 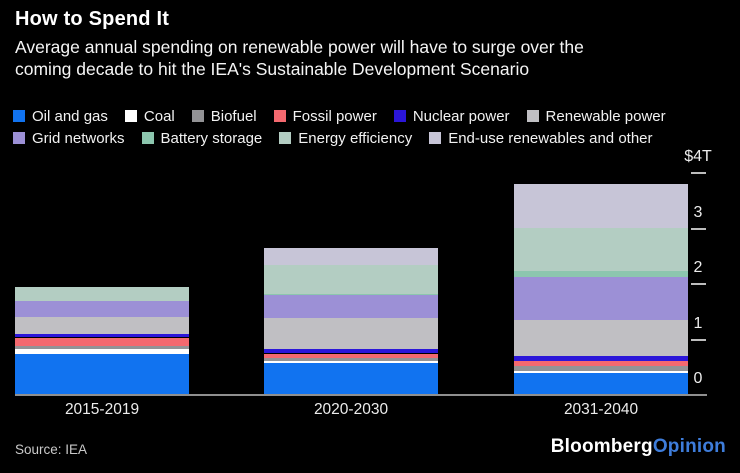 What do you see at coordinates (51, 449) in the screenshot?
I see `source-note: Source: IEA` at bounding box center [51, 449].